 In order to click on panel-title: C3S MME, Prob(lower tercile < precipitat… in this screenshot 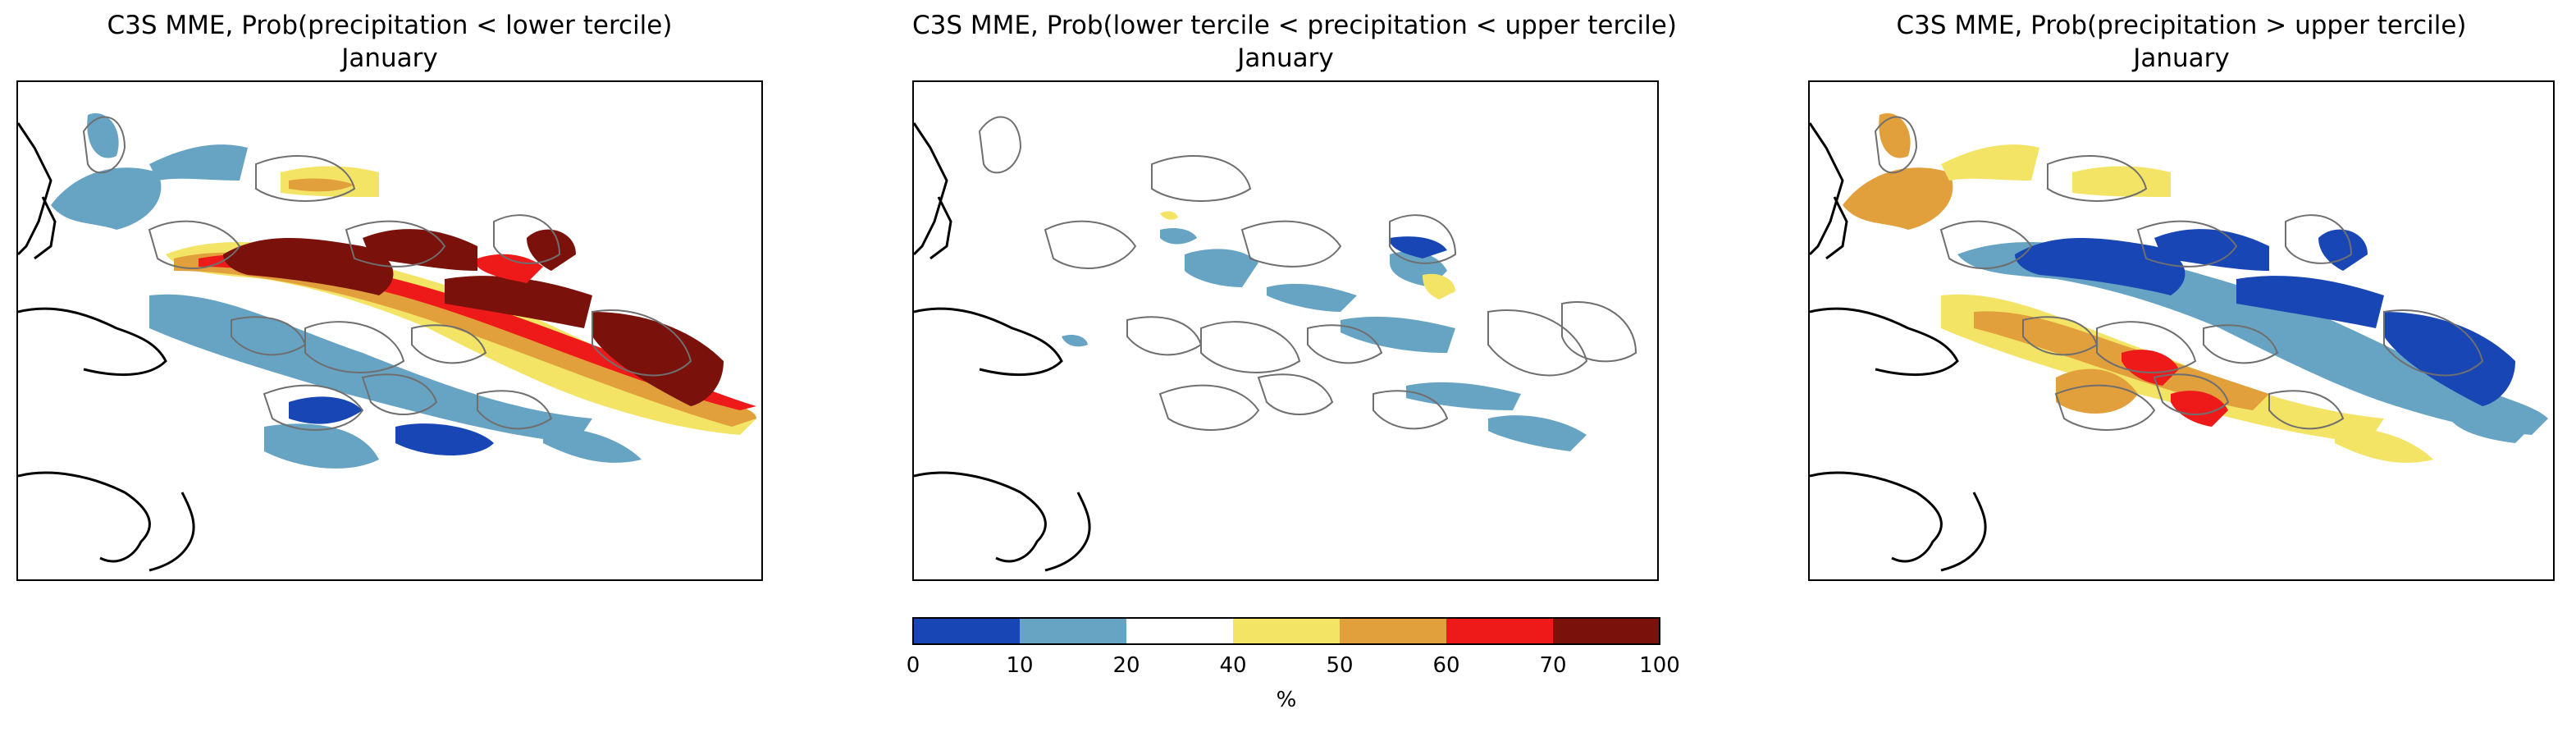, I will do `click(1295, 26)`.